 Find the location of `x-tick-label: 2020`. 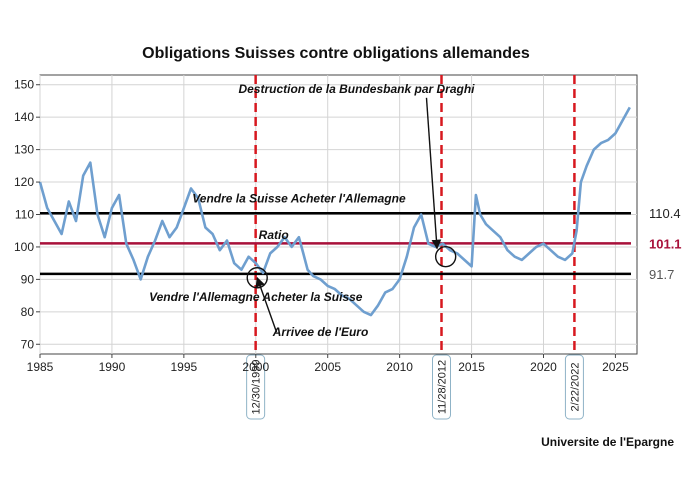

x-tick-label: 2020 is located at coordinates (543, 367).